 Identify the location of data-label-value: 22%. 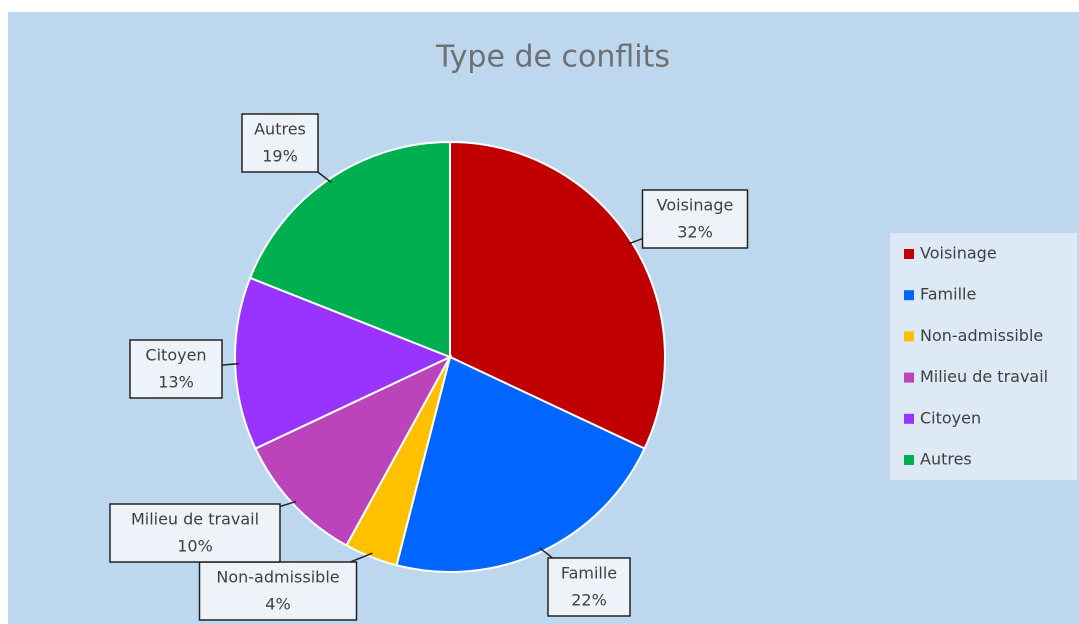
(589, 600).